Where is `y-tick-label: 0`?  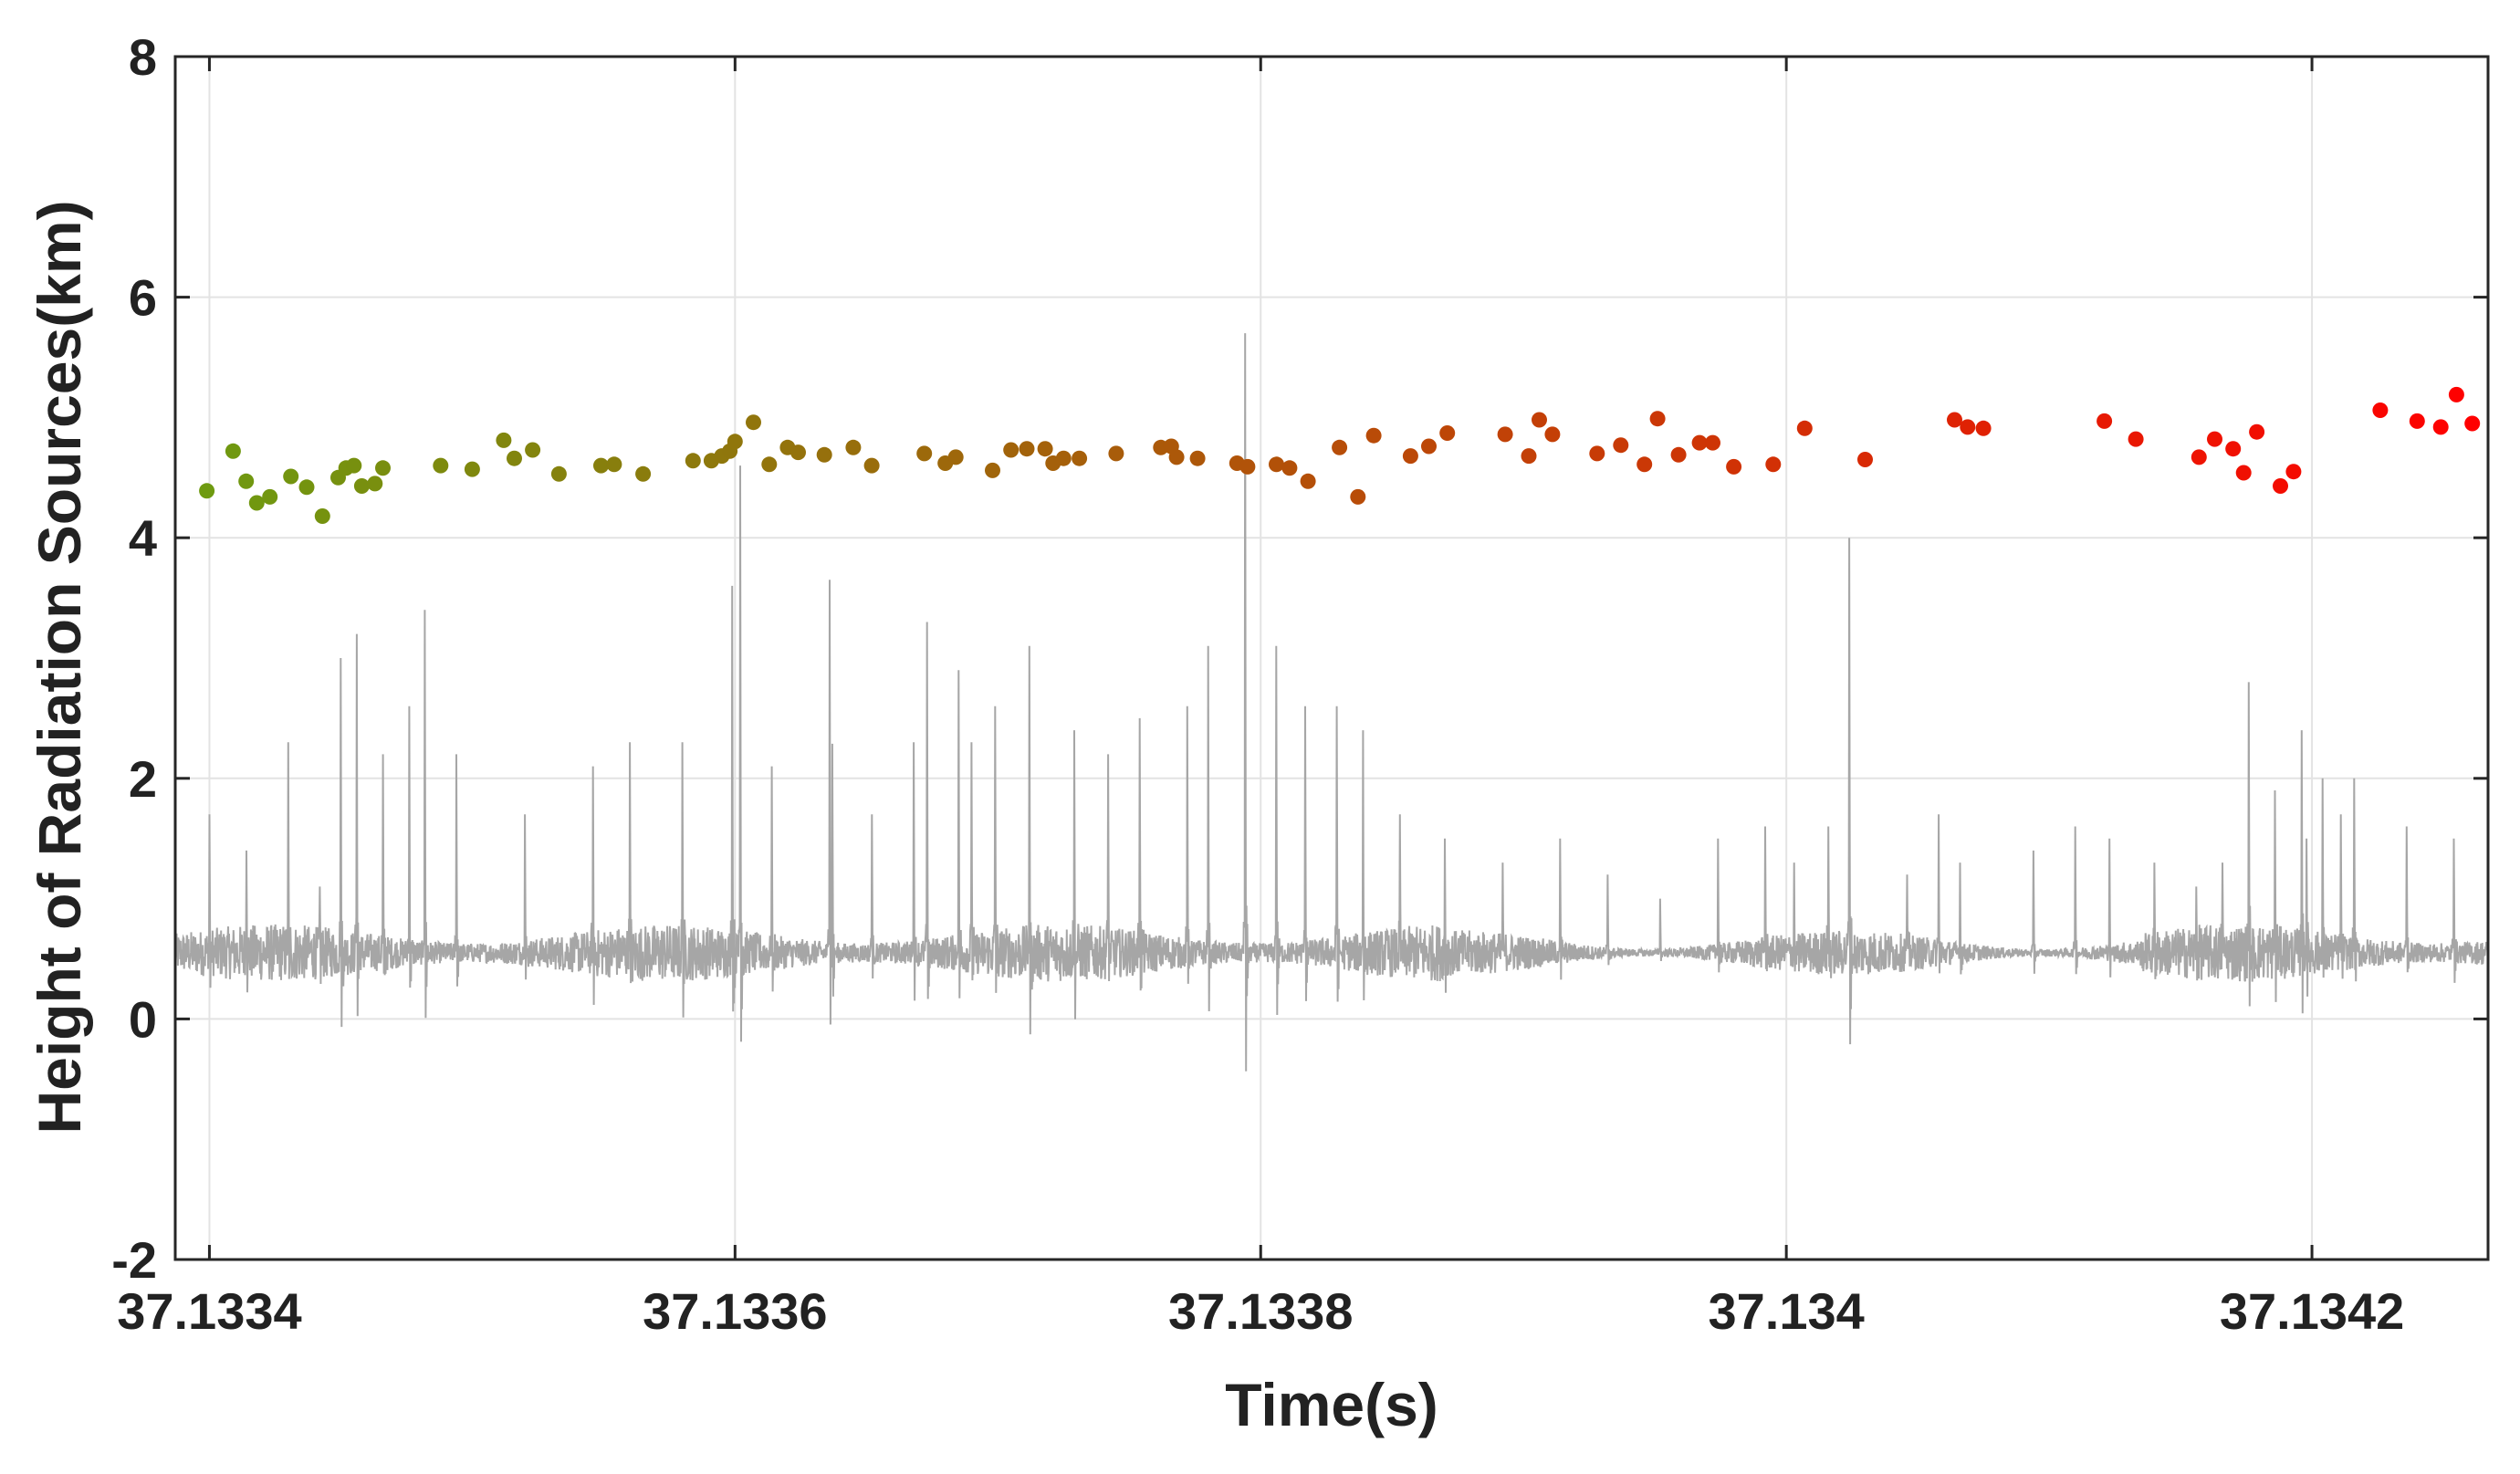
y-tick-label: 0 is located at coordinates (143, 1019).